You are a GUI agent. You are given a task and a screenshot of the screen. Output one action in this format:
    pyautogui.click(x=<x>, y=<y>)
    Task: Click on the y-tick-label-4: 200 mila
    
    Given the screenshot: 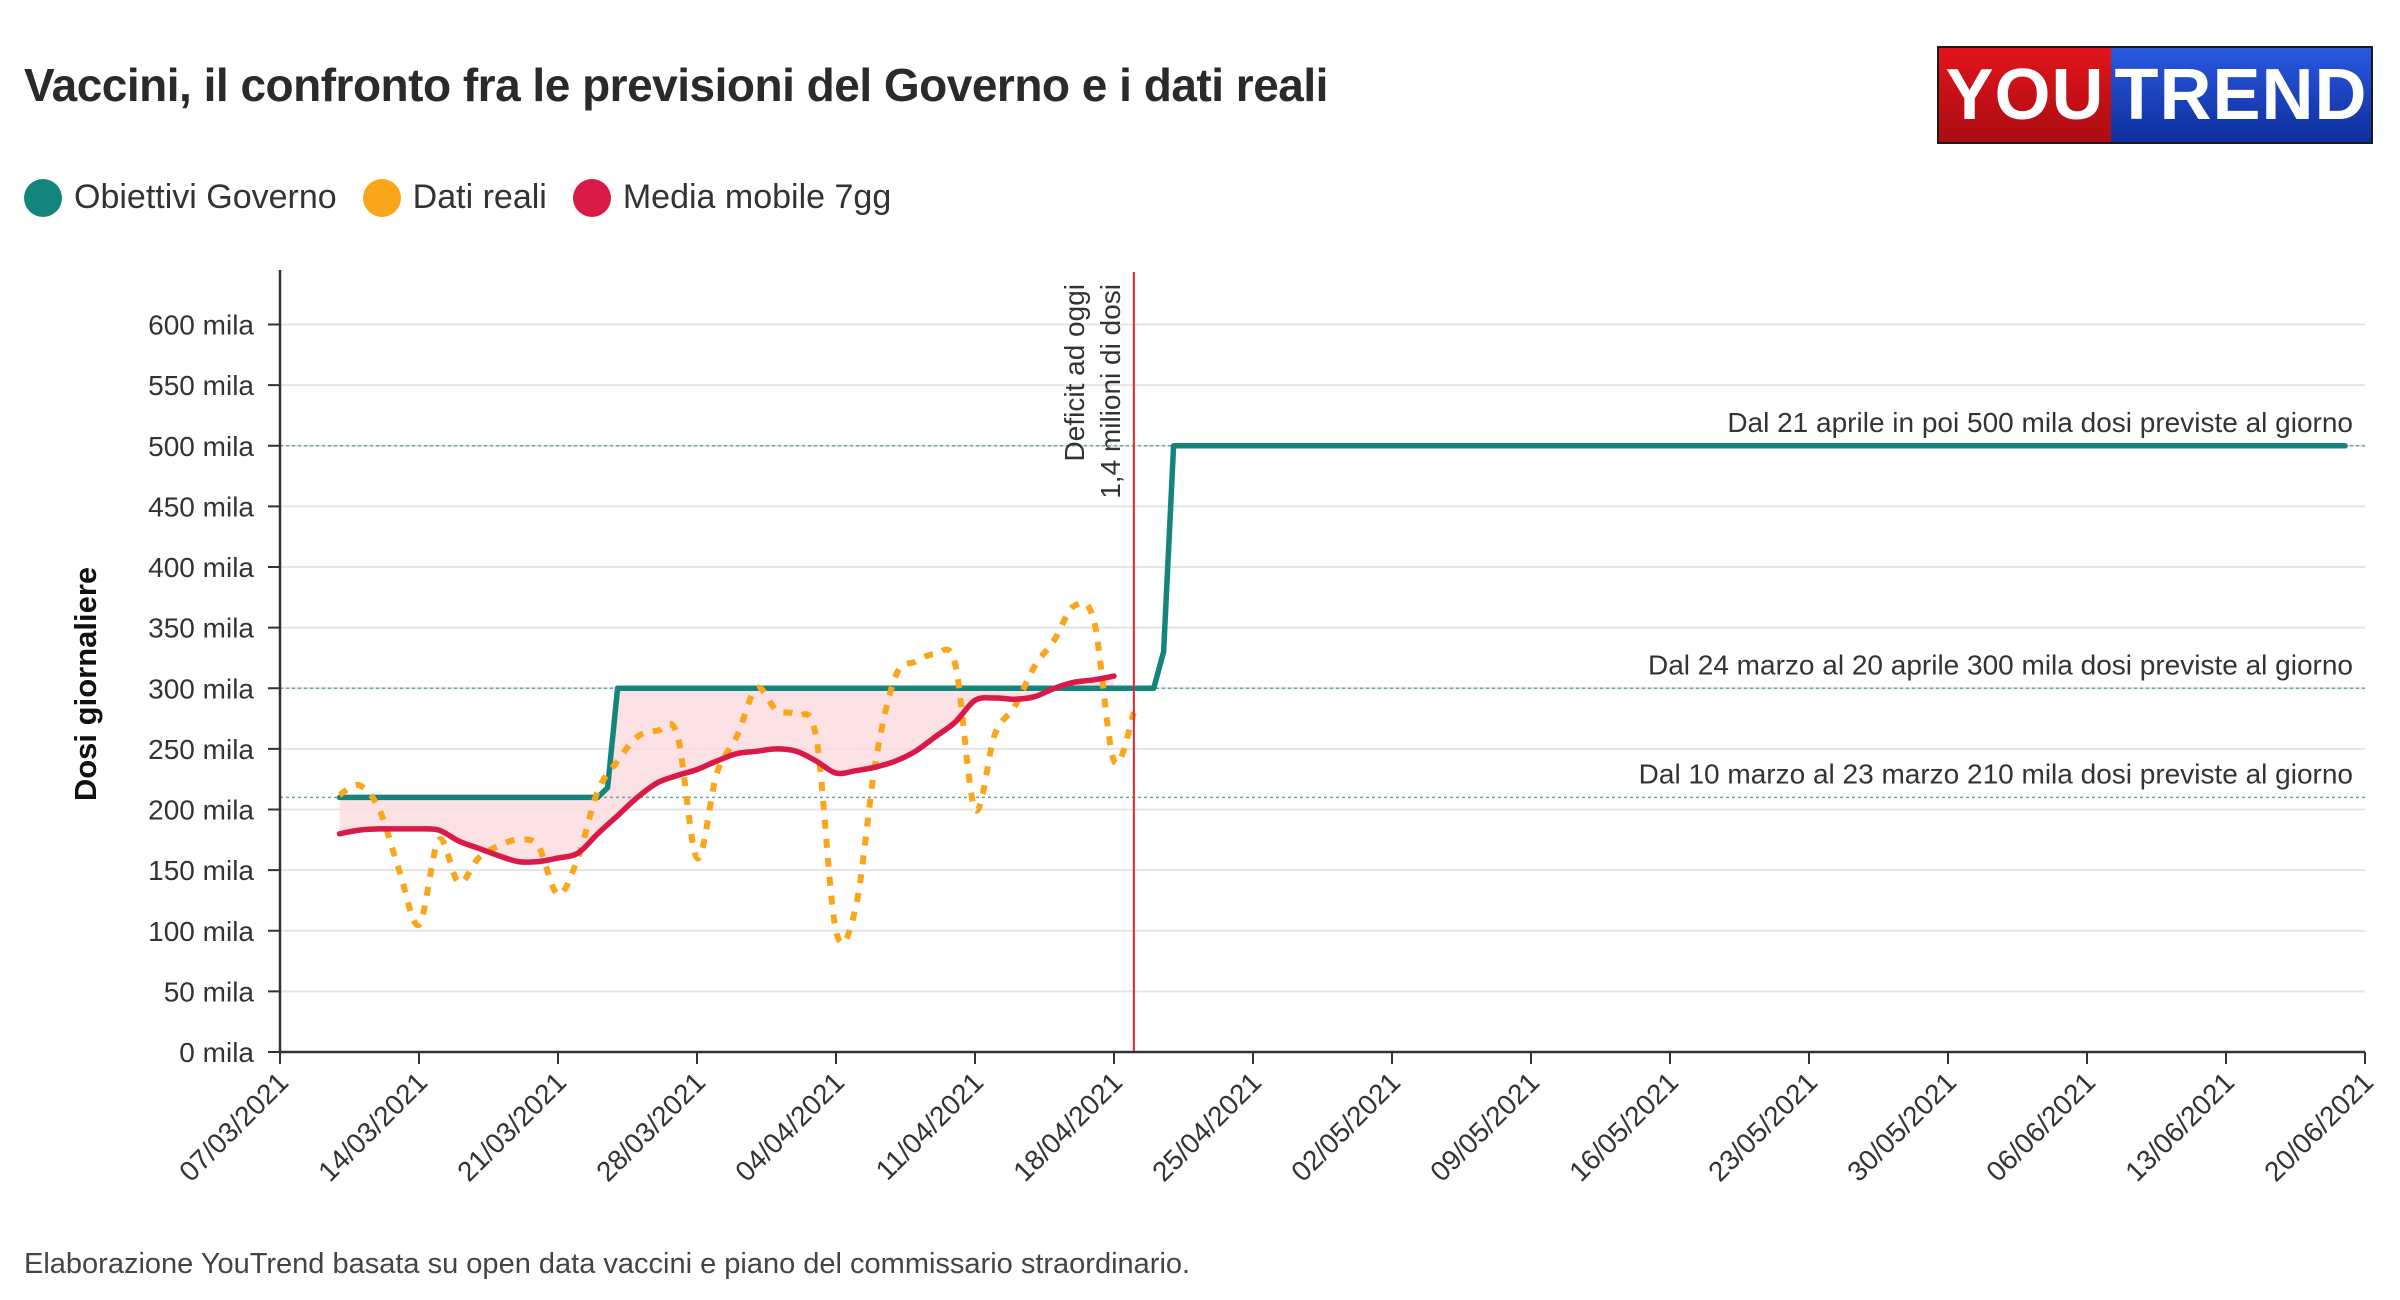 What is the action you would take?
    pyautogui.click(x=201, y=810)
    